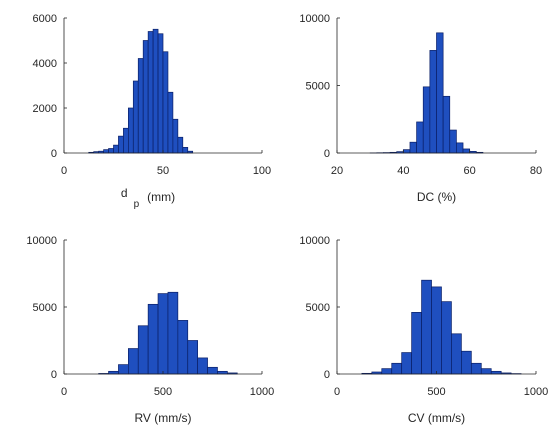 The image size is (548, 426). I want to click on y-tick-label: 6000, so click(45, 19).